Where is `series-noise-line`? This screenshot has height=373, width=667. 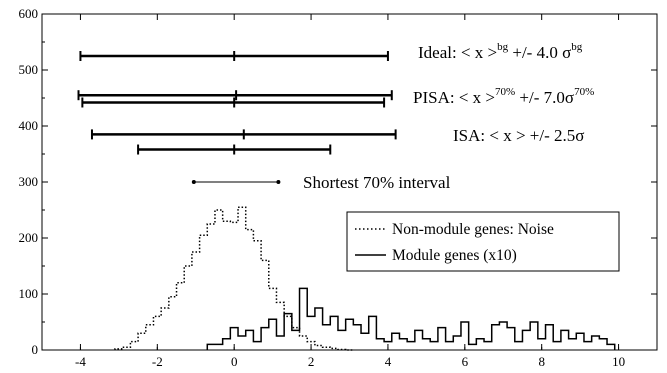 series-noise-line is located at coordinates (234, 278).